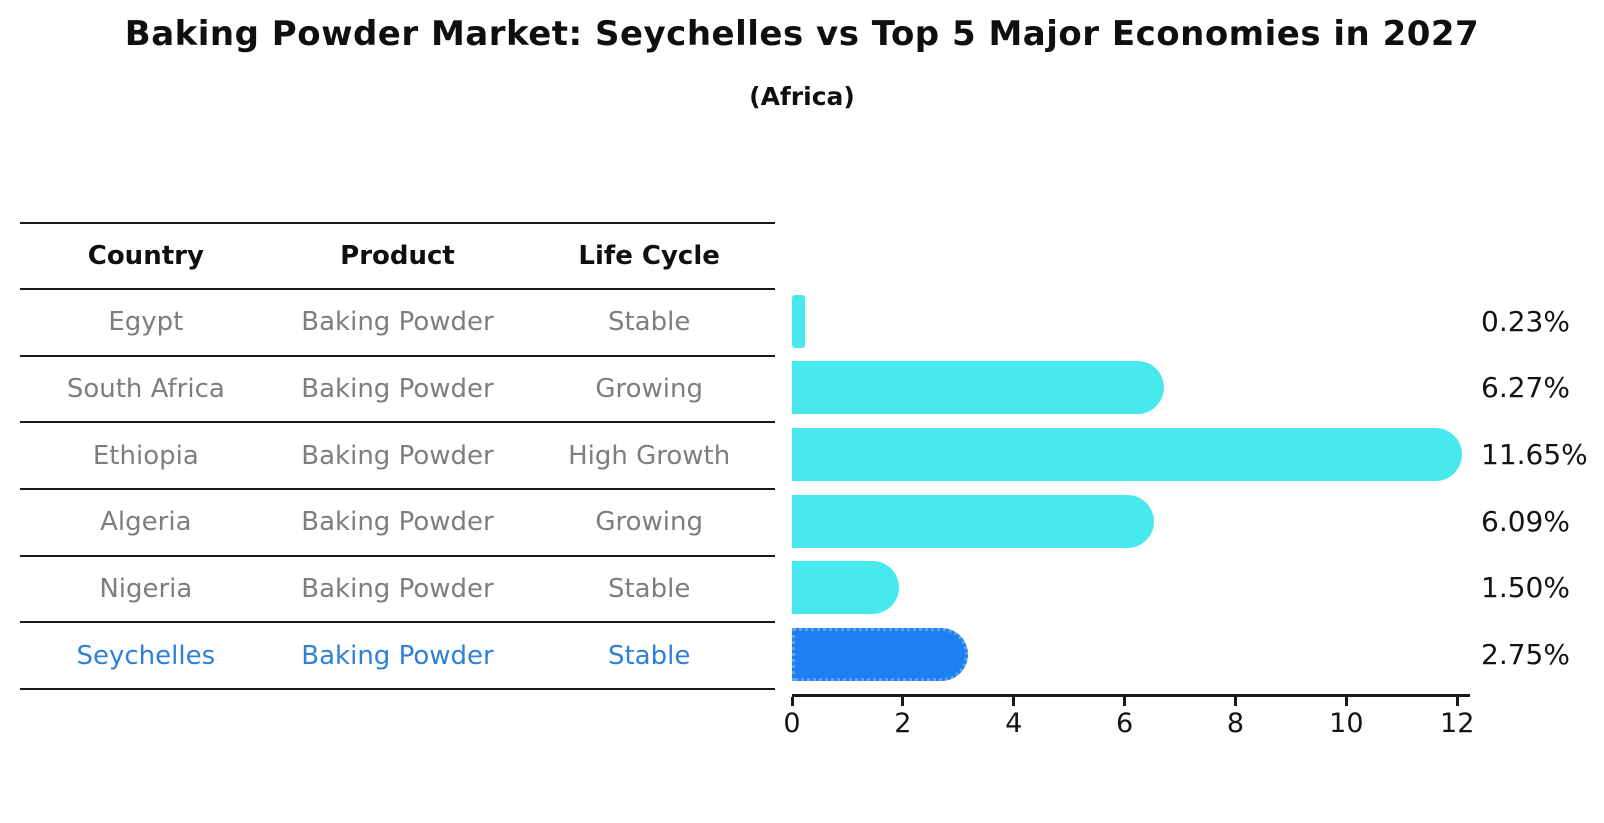 This screenshot has height=823, width=1604. Describe the element at coordinates (145, 455) in the screenshot. I see `country-cell: Ethiopia` at that location.